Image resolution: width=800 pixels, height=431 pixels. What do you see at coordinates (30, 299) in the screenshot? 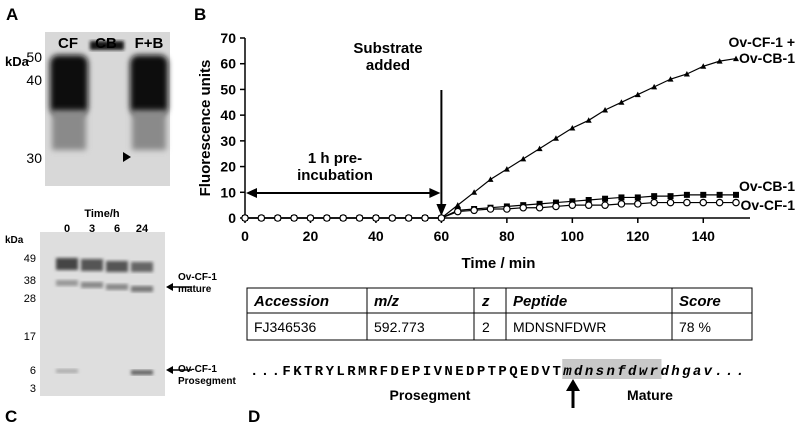
I see `gel-marker: 28` at bounding box center [30, 299].